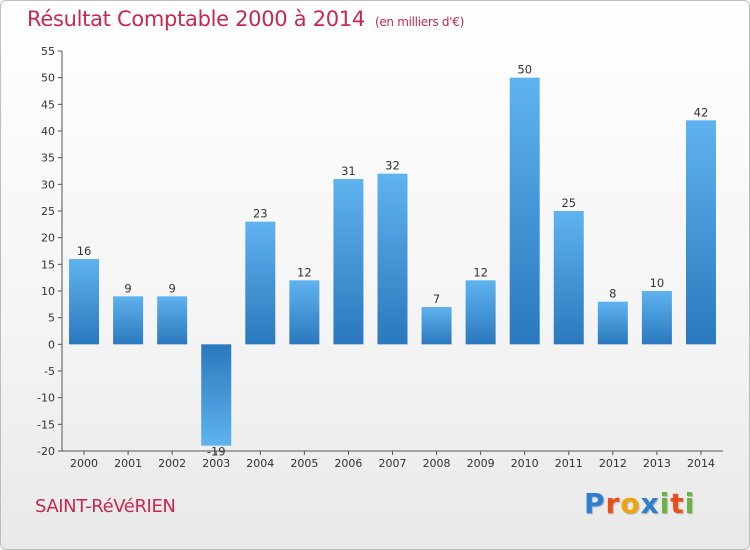  I want to click on data-label: 16, so click(84, 251).